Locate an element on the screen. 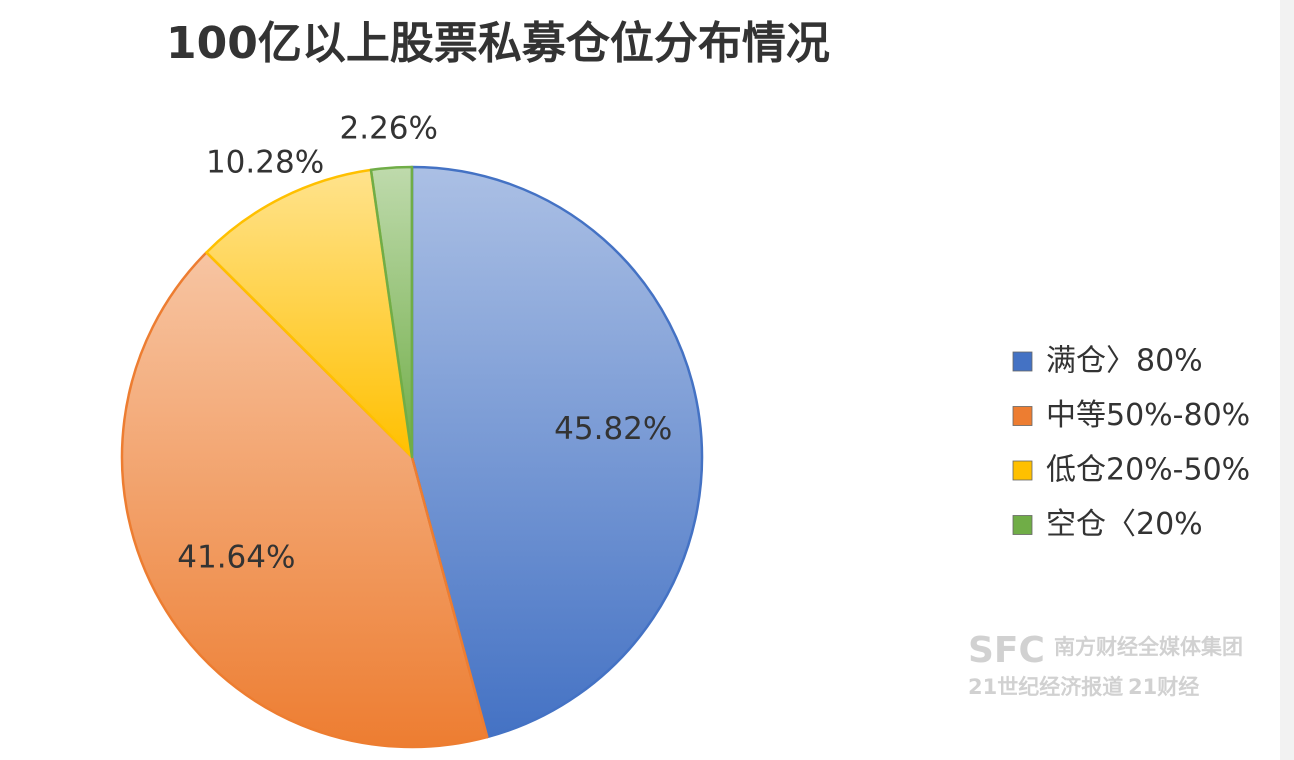 The height and width of the screenshot is (760, 1294). watermark-group: 南方财经全媒体集团 is located at coordinates (1148, 647).